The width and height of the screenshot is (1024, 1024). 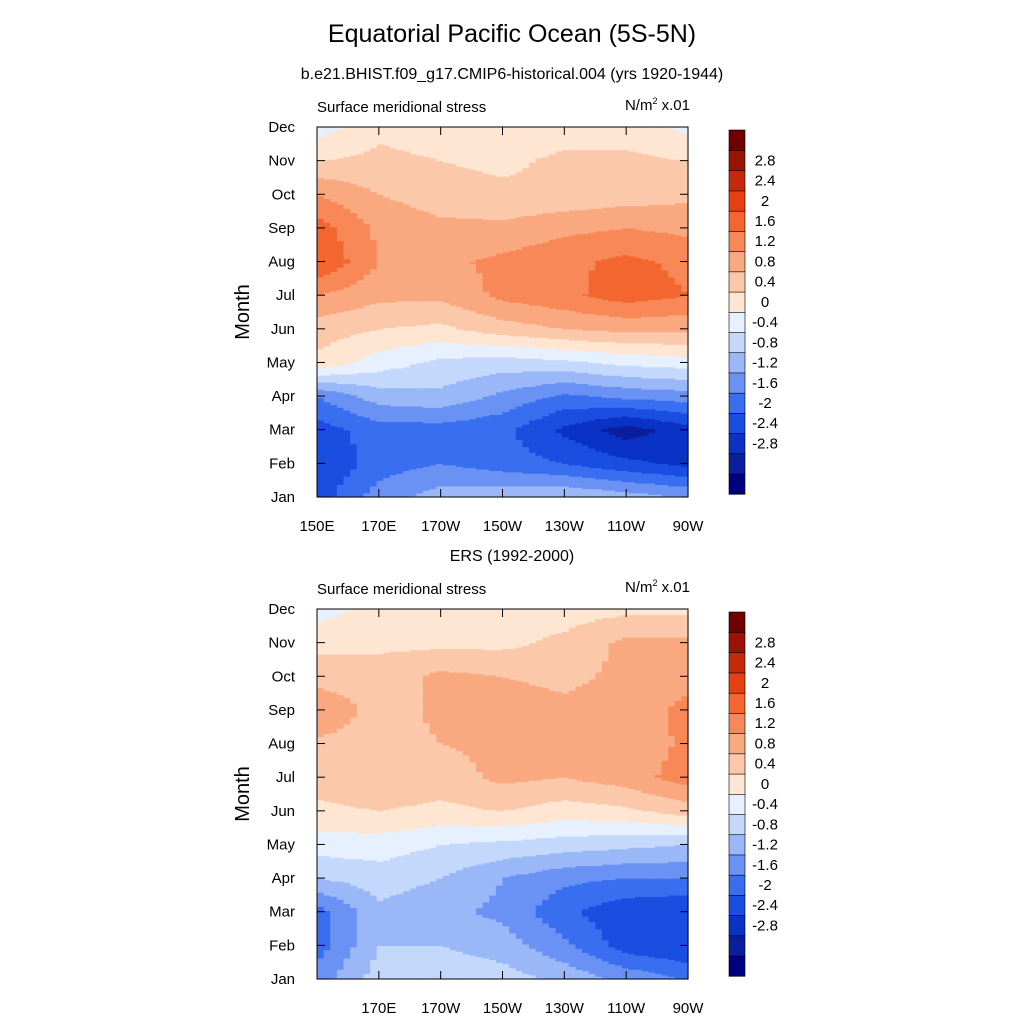 I want to click on panel1-heatmap, so click(x=503, y=312).